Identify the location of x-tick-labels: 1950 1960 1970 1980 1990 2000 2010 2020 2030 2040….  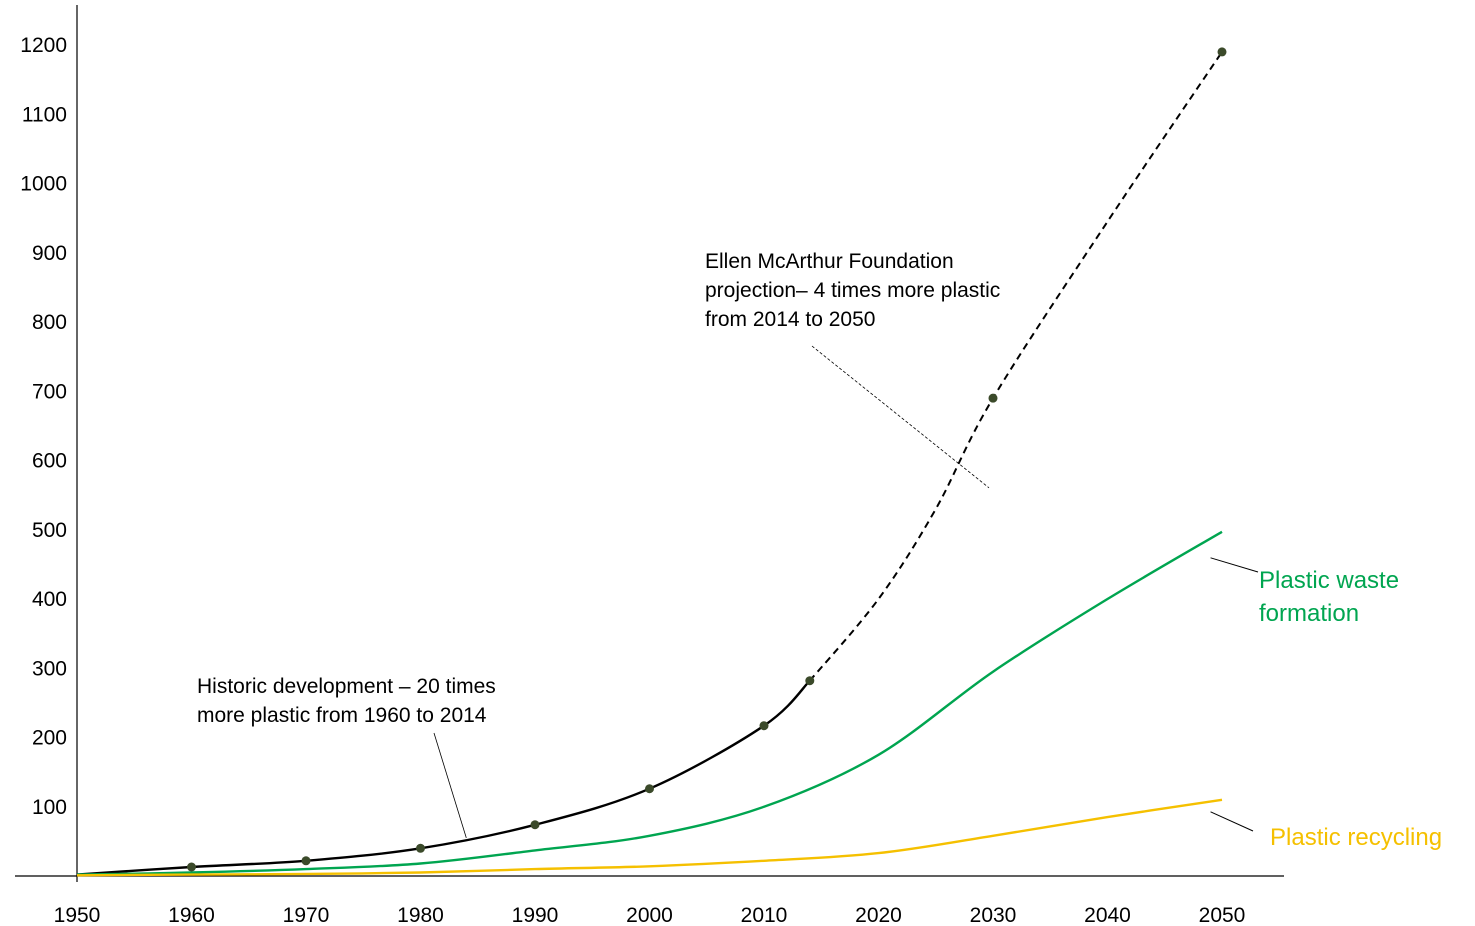
(650, 915).